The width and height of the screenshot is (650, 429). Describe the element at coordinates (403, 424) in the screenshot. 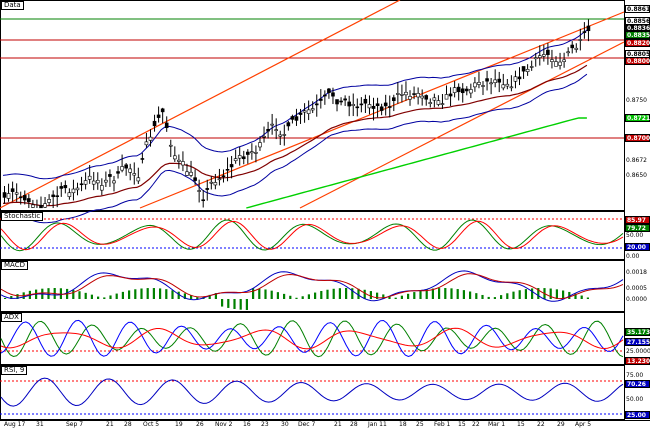

I see `date-label: 18` at that location.